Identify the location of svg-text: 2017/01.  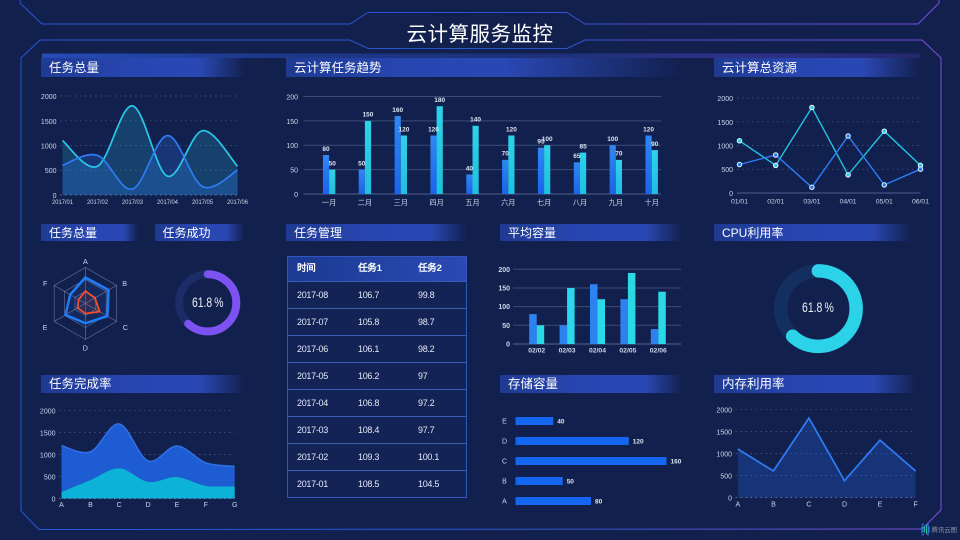
(62, 202).